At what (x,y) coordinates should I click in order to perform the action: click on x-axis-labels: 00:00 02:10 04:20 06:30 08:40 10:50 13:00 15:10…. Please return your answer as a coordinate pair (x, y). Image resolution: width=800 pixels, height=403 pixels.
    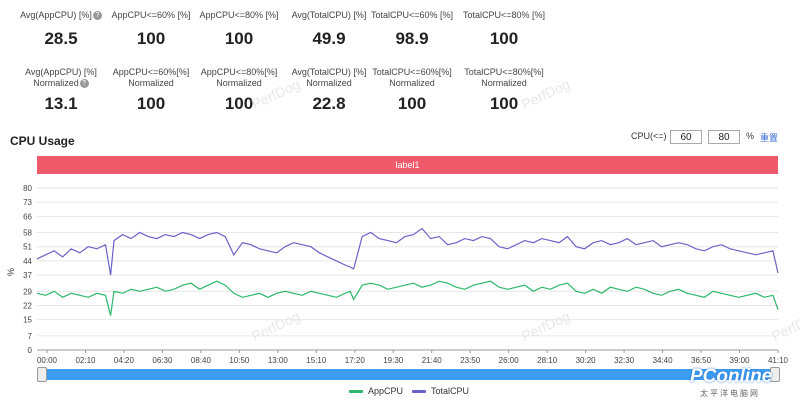
    Looking at the image, I should click on (413, 357).